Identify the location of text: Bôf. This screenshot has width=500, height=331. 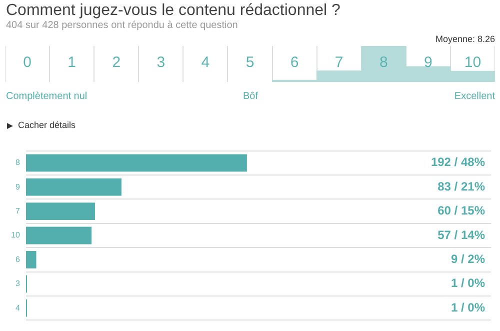
(250, 96).